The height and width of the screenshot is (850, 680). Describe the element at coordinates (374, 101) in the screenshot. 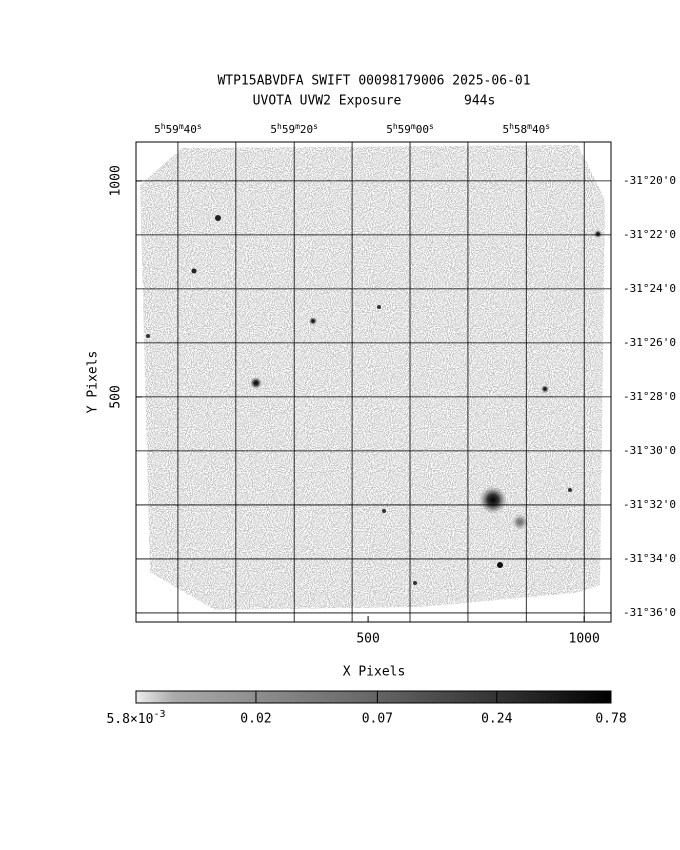

I see `subtitle: UVOTA UVW2 Exposure 944s` at that location.